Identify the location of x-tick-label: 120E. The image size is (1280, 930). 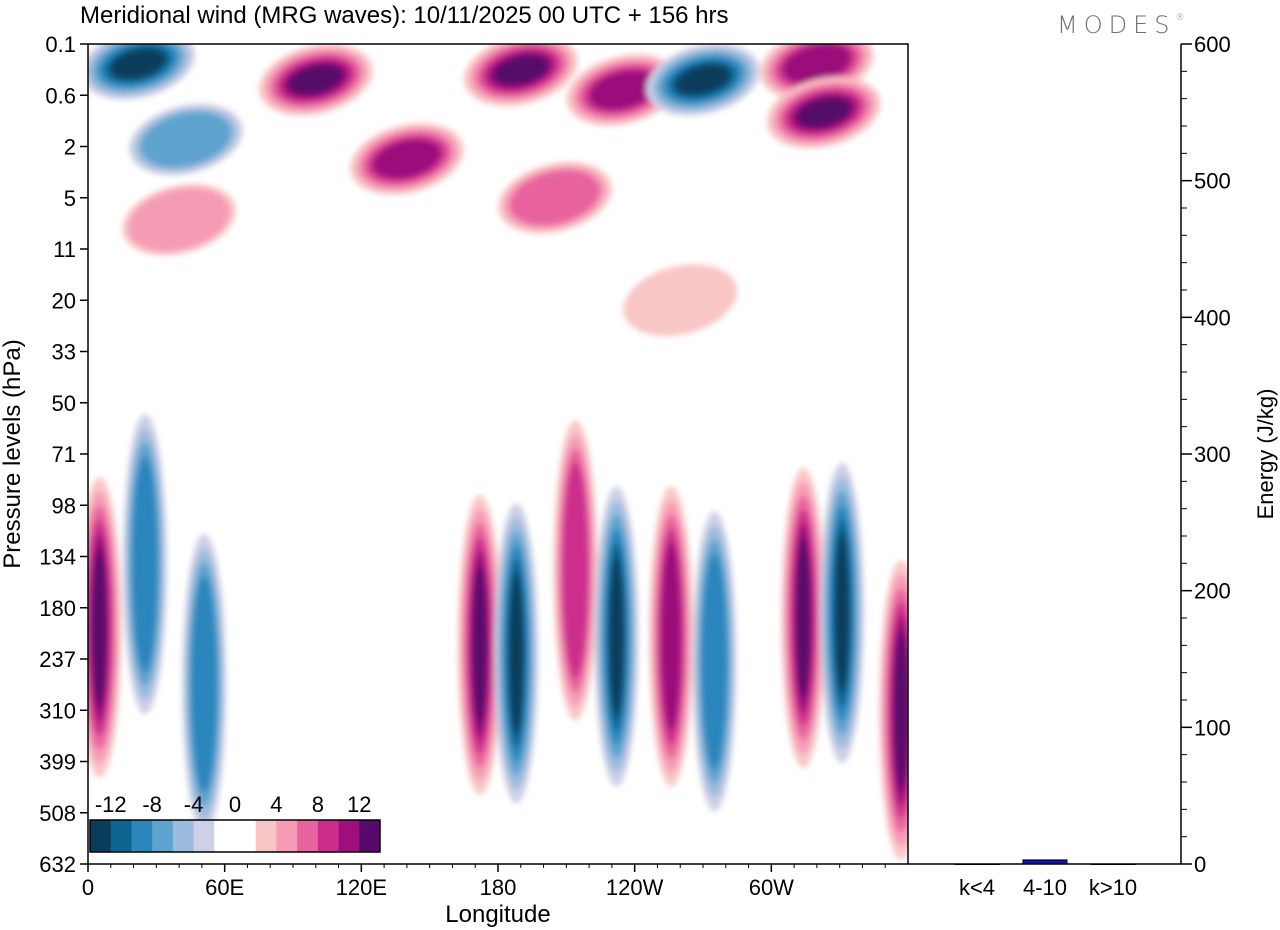
(361, 887).